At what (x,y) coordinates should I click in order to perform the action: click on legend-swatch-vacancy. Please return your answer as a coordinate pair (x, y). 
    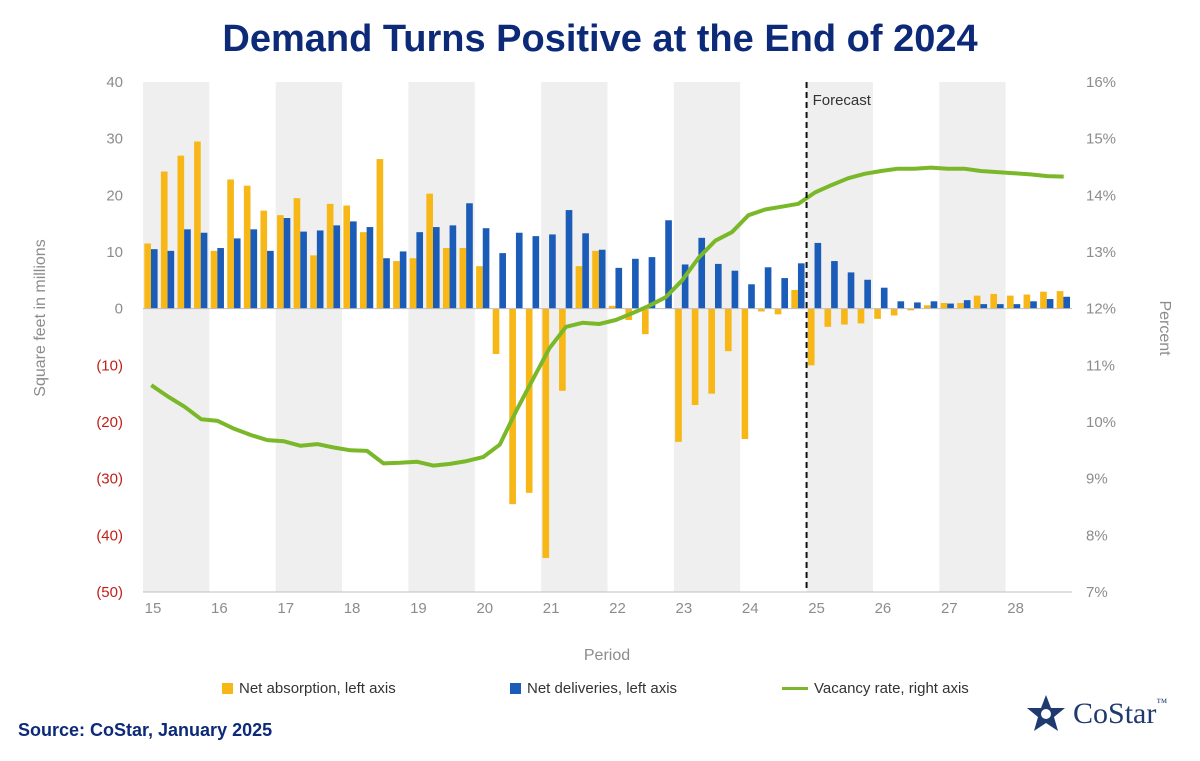
    Looking at the image, I should click on (795, 688).